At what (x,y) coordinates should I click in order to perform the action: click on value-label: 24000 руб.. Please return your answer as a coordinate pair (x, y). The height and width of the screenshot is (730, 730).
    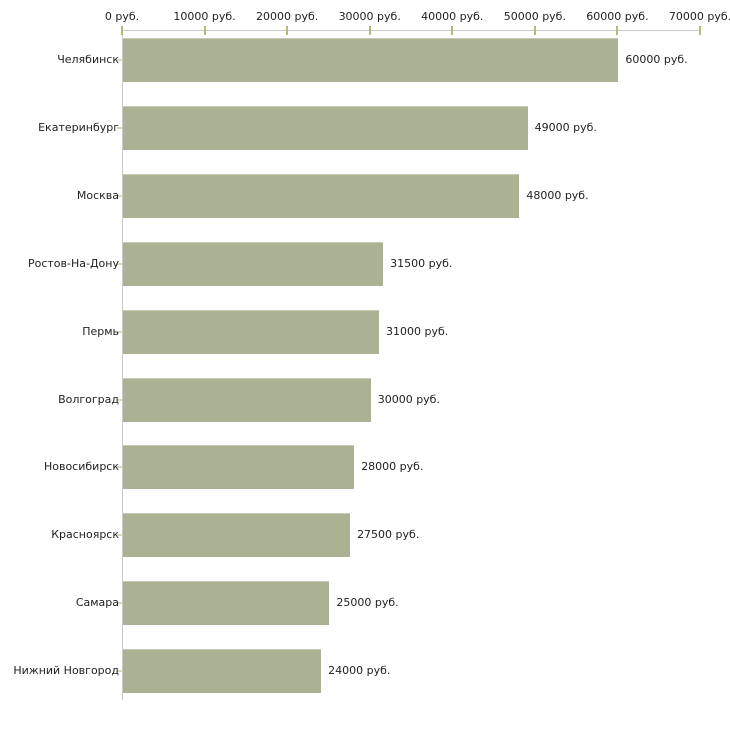
    Looking at the image, I should click on (359, 671).